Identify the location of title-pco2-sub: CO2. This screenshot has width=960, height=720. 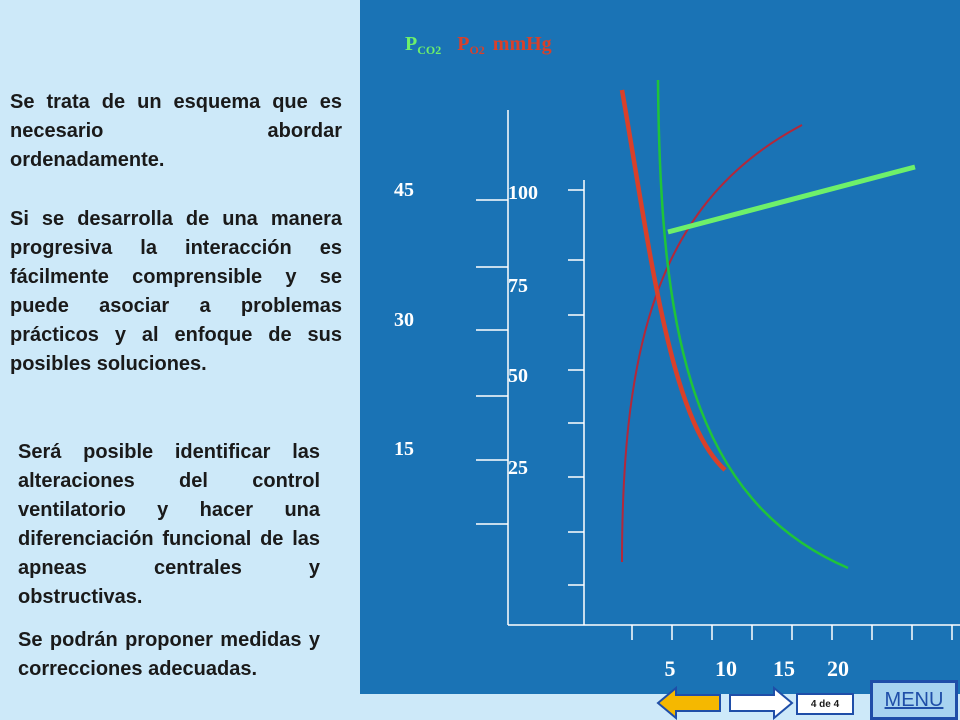
(429, 50).